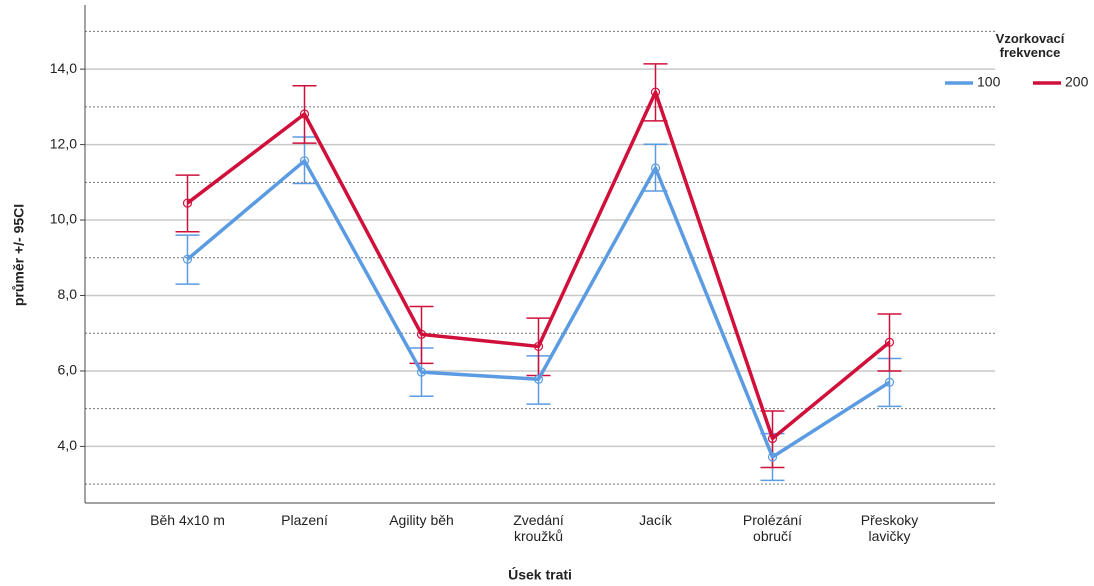 The height and width of the screenshot is (586, 1094). What do you see at coordinates (538, 528) in the screenshot?
I see `x-tick-label: Zvedání kroužků` at bounding box center [538, 528].